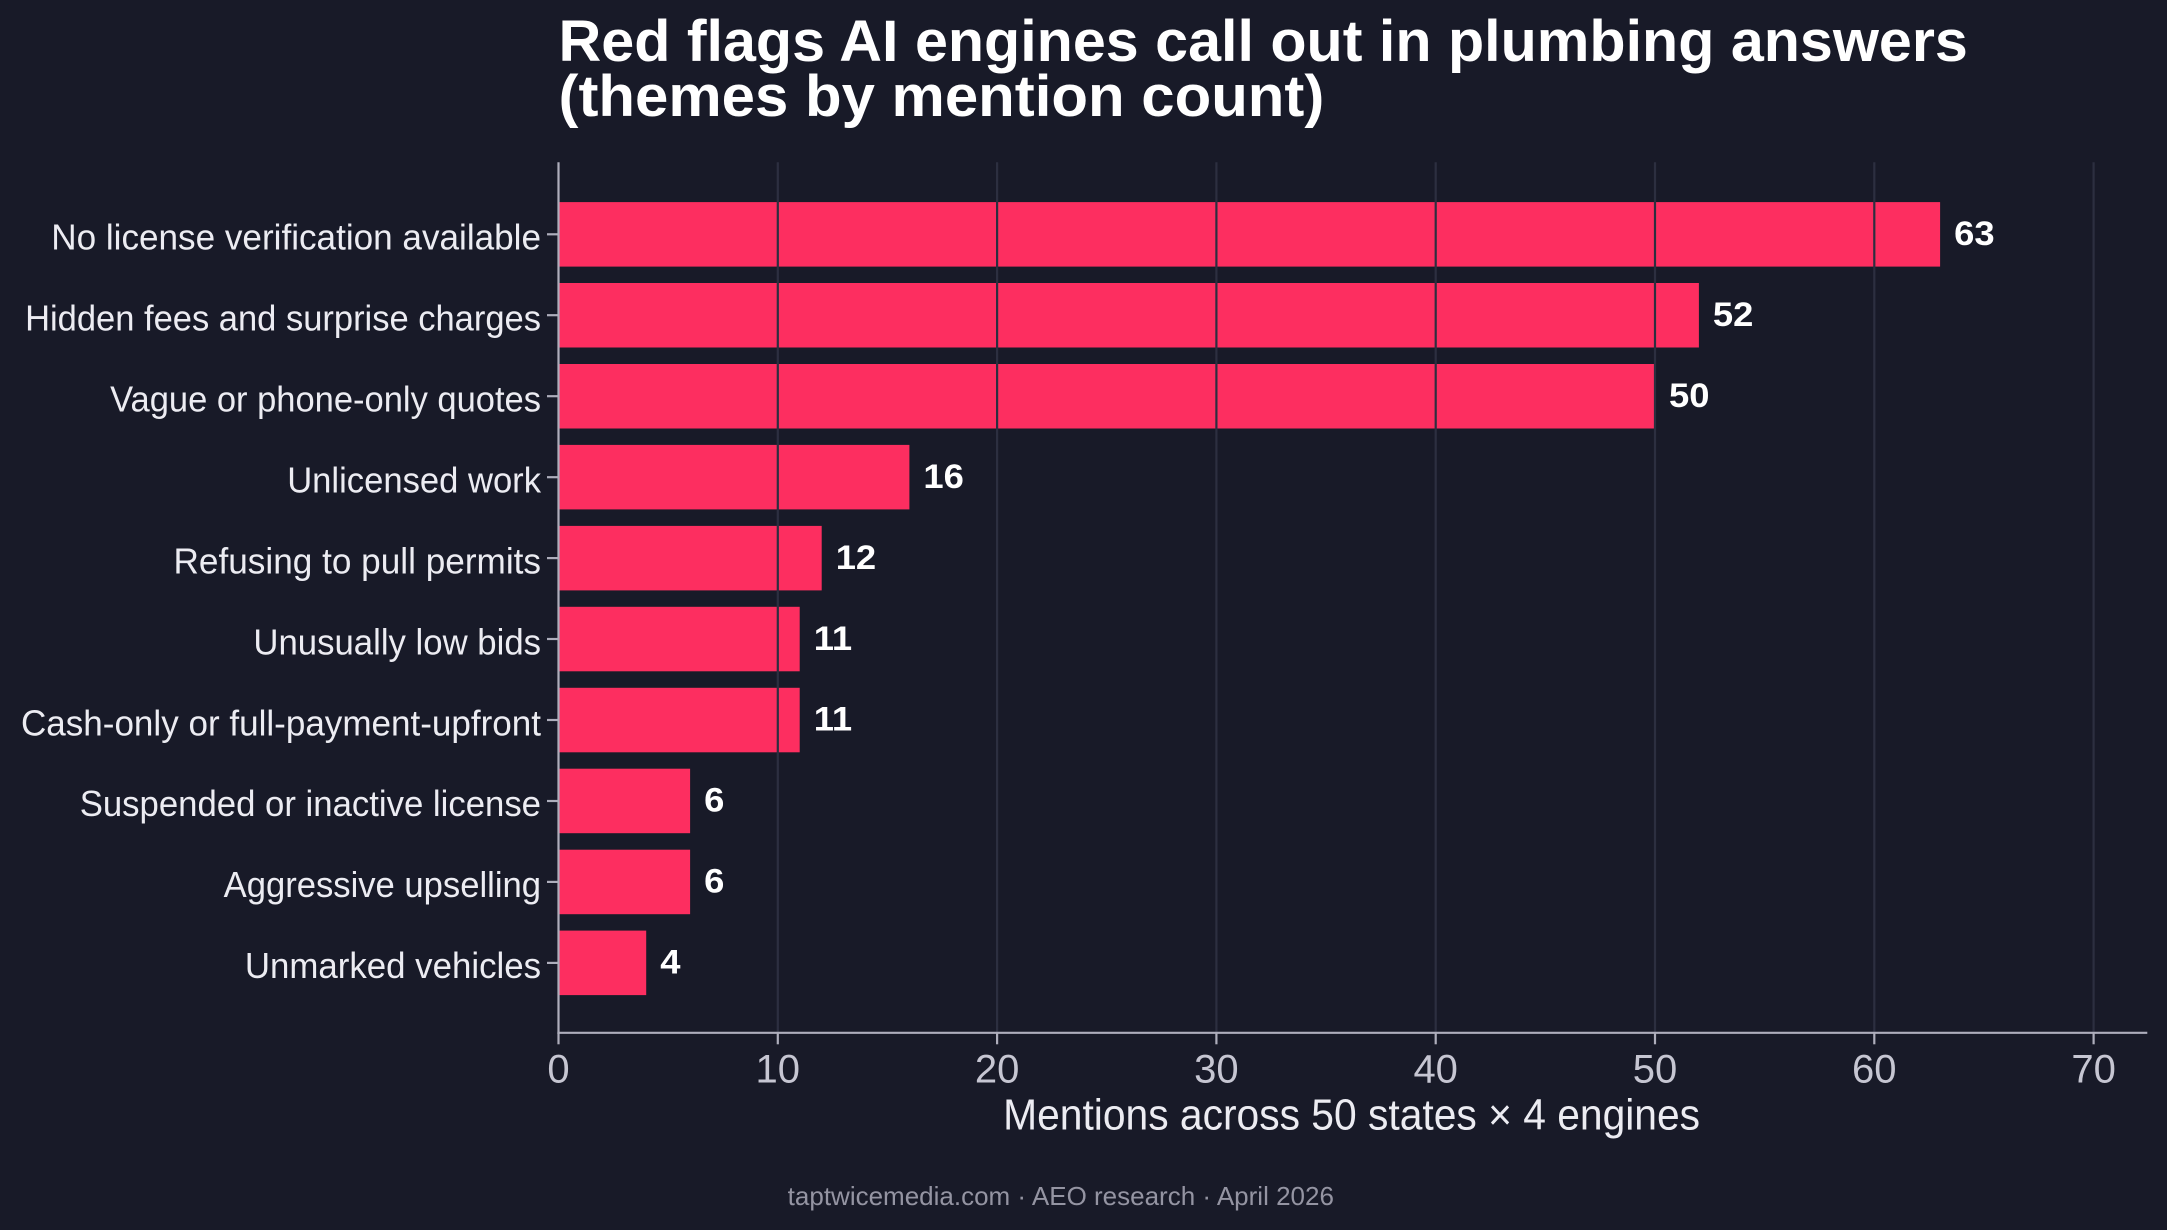 The image size is (2167, 1230). I want to click on svg-text: Unmarked vehicles, so click(393, 966).